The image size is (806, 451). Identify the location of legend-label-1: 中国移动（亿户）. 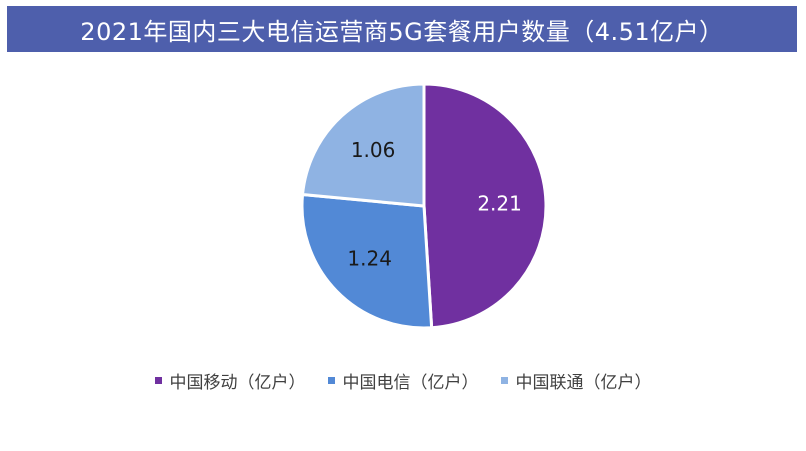
(237, 382).